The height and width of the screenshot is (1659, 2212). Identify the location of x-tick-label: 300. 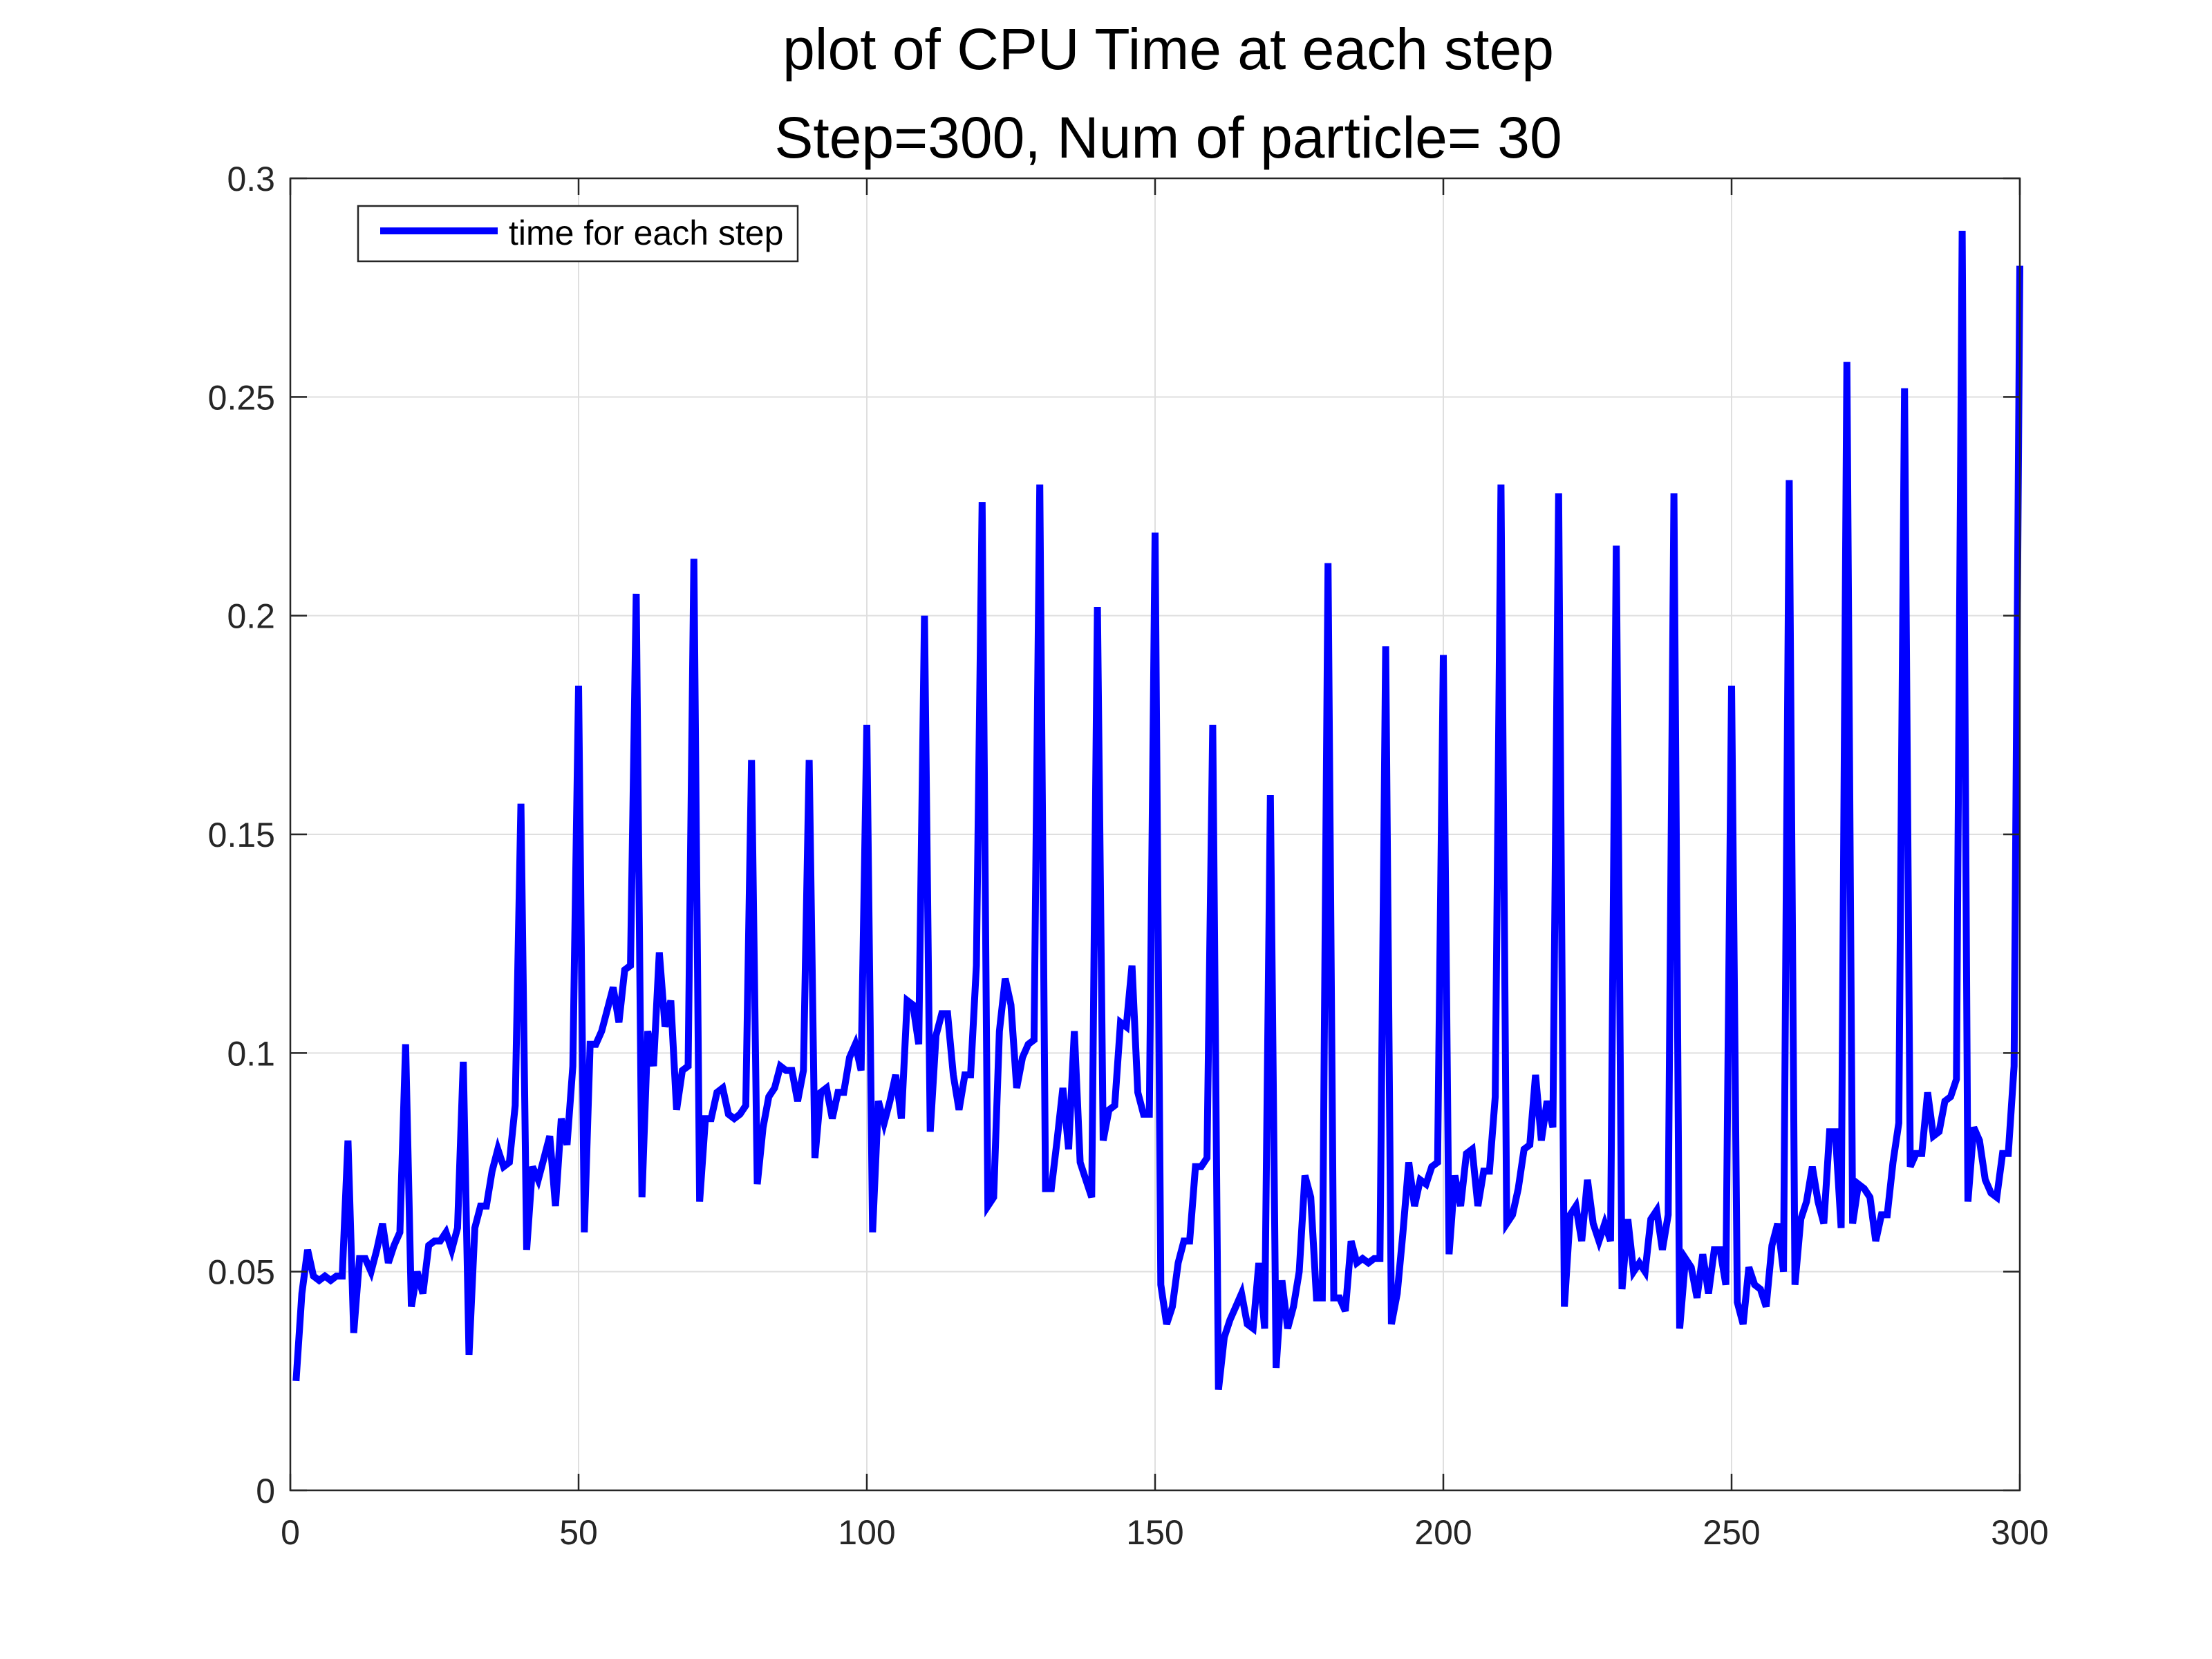
(2019, 1532).